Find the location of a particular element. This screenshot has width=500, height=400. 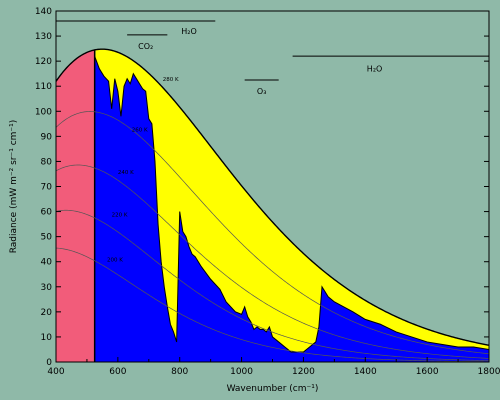

curve-label-280k: 280 K is located at coordinates (171, 80).